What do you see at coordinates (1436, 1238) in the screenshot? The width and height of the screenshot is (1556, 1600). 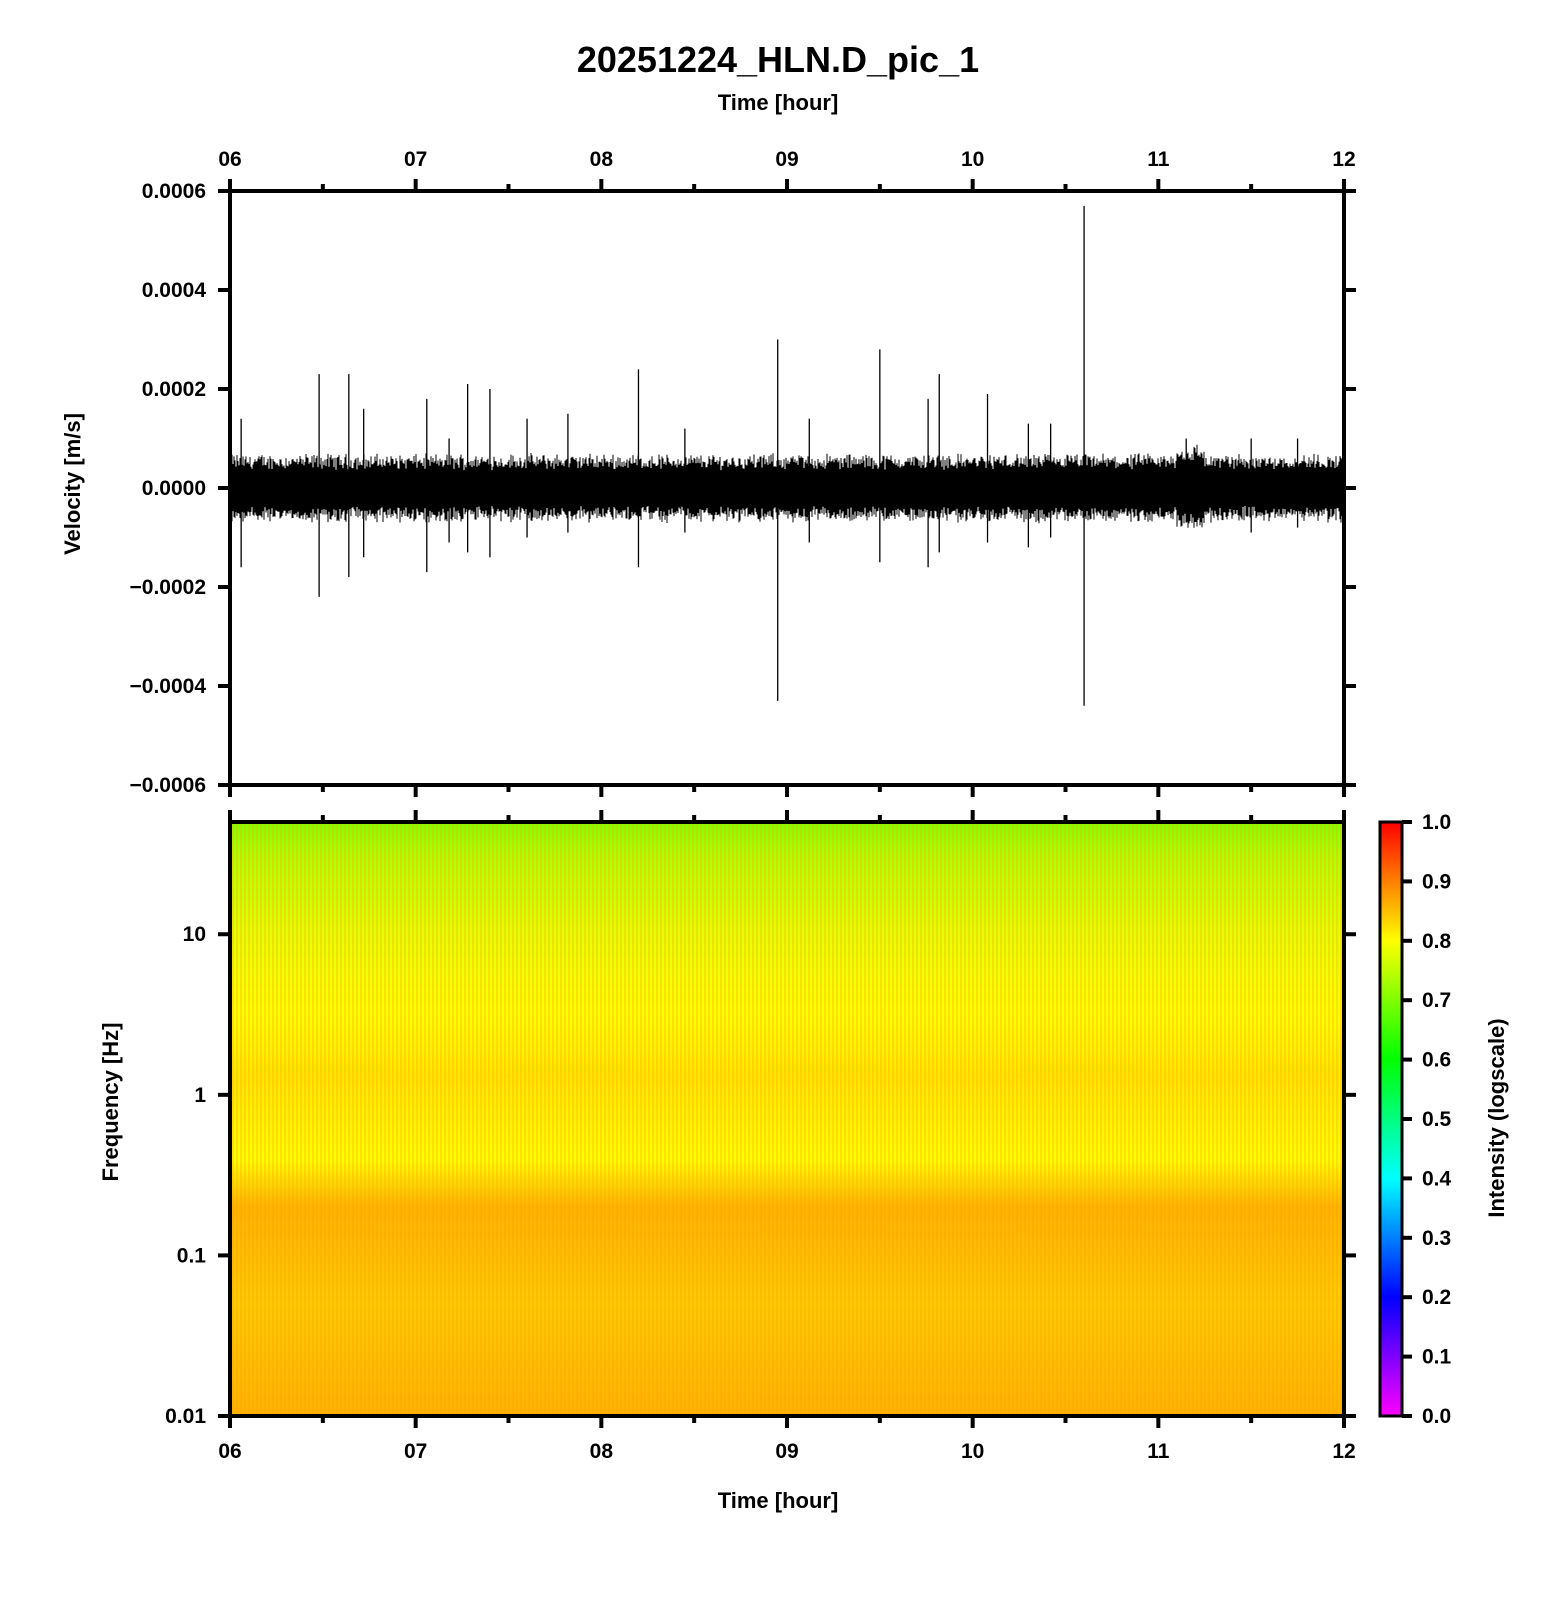 I see `colorbar-tick-label: 0.3` at bounding box center [1436, 1238].